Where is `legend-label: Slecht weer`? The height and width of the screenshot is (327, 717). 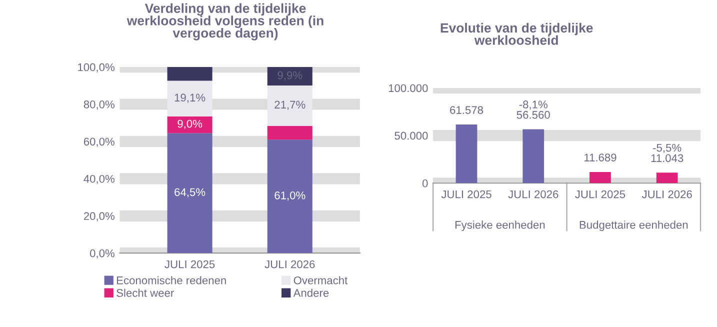
legend-label: Slecht weer is located at coordinates (145, 292).